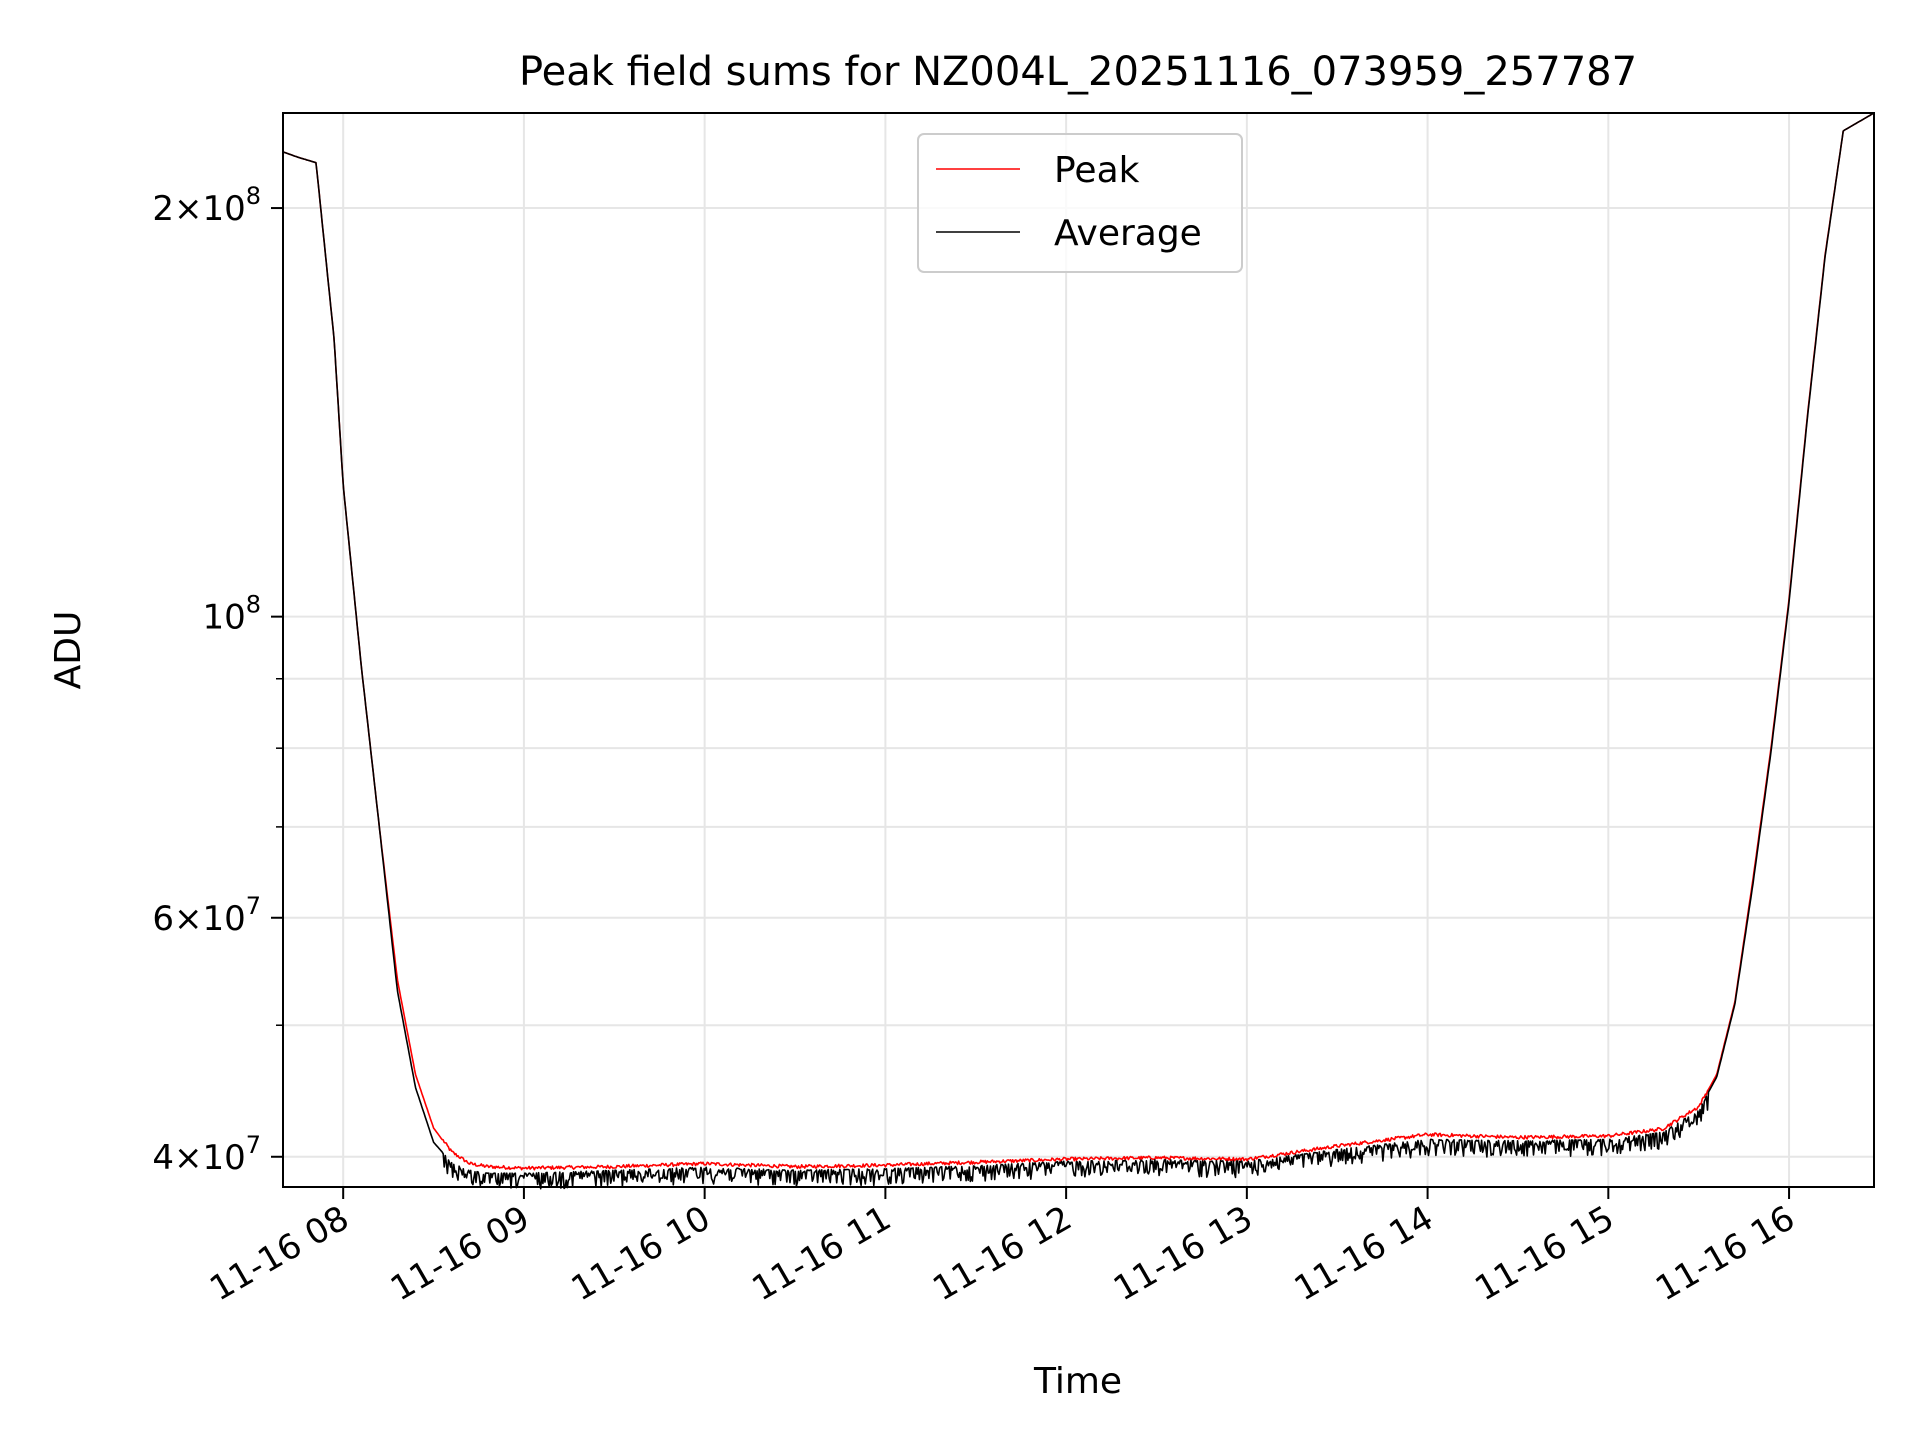 The width and height of the screenshot is (1920, 1440). What do you see at coordinates (206, 1154) in the screenshot?
I see `y-tick-label: 4×107` at bounding box center [206, 1154].